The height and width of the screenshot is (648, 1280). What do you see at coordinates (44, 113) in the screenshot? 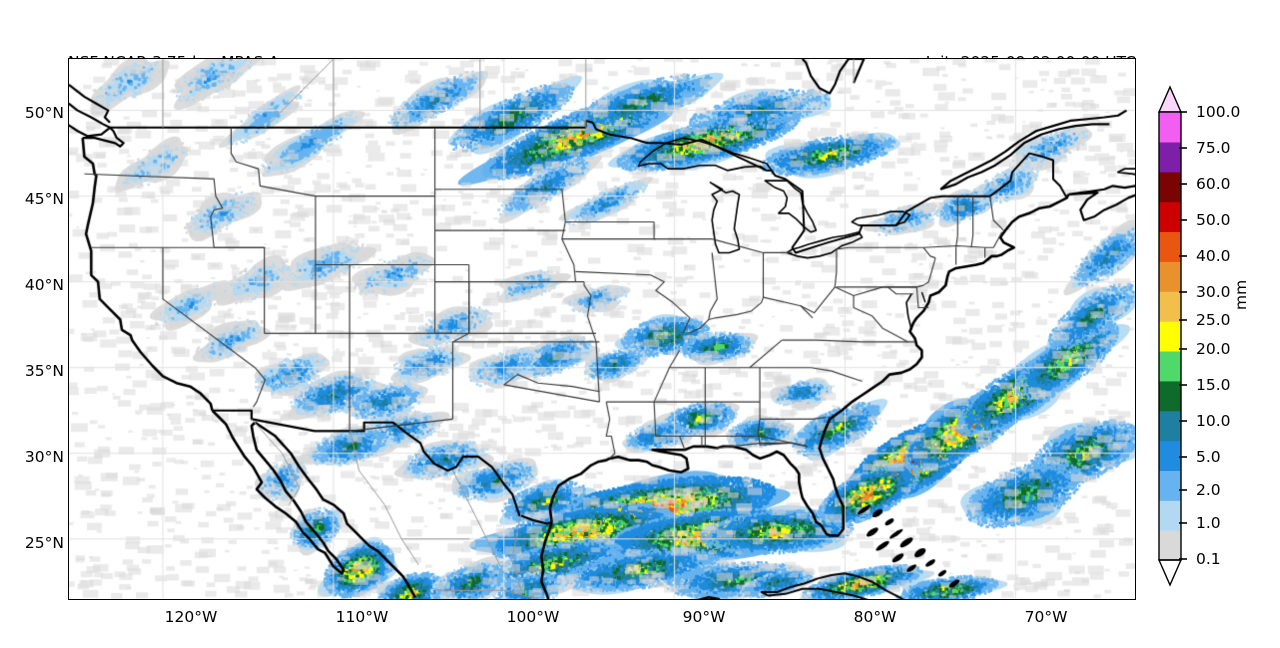
I see `lat-tick-label: 50°N` at bounding box center [44, 113].